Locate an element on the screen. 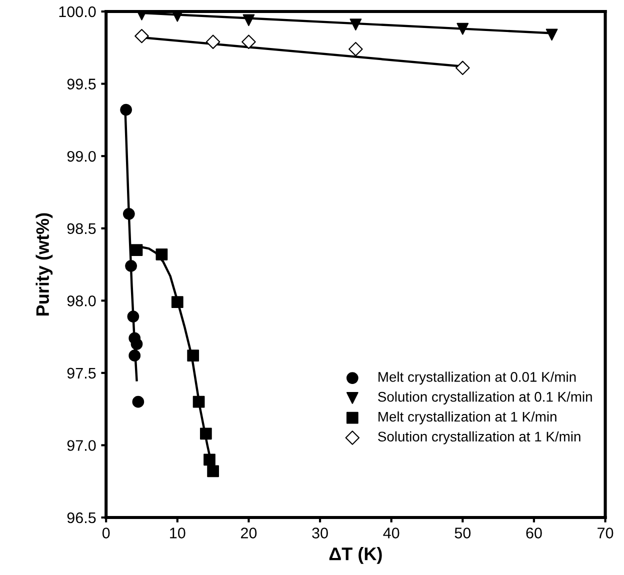 This screenshot has height=575, width=624. x-tick-label: 20 is located at coordinates (248, 533).